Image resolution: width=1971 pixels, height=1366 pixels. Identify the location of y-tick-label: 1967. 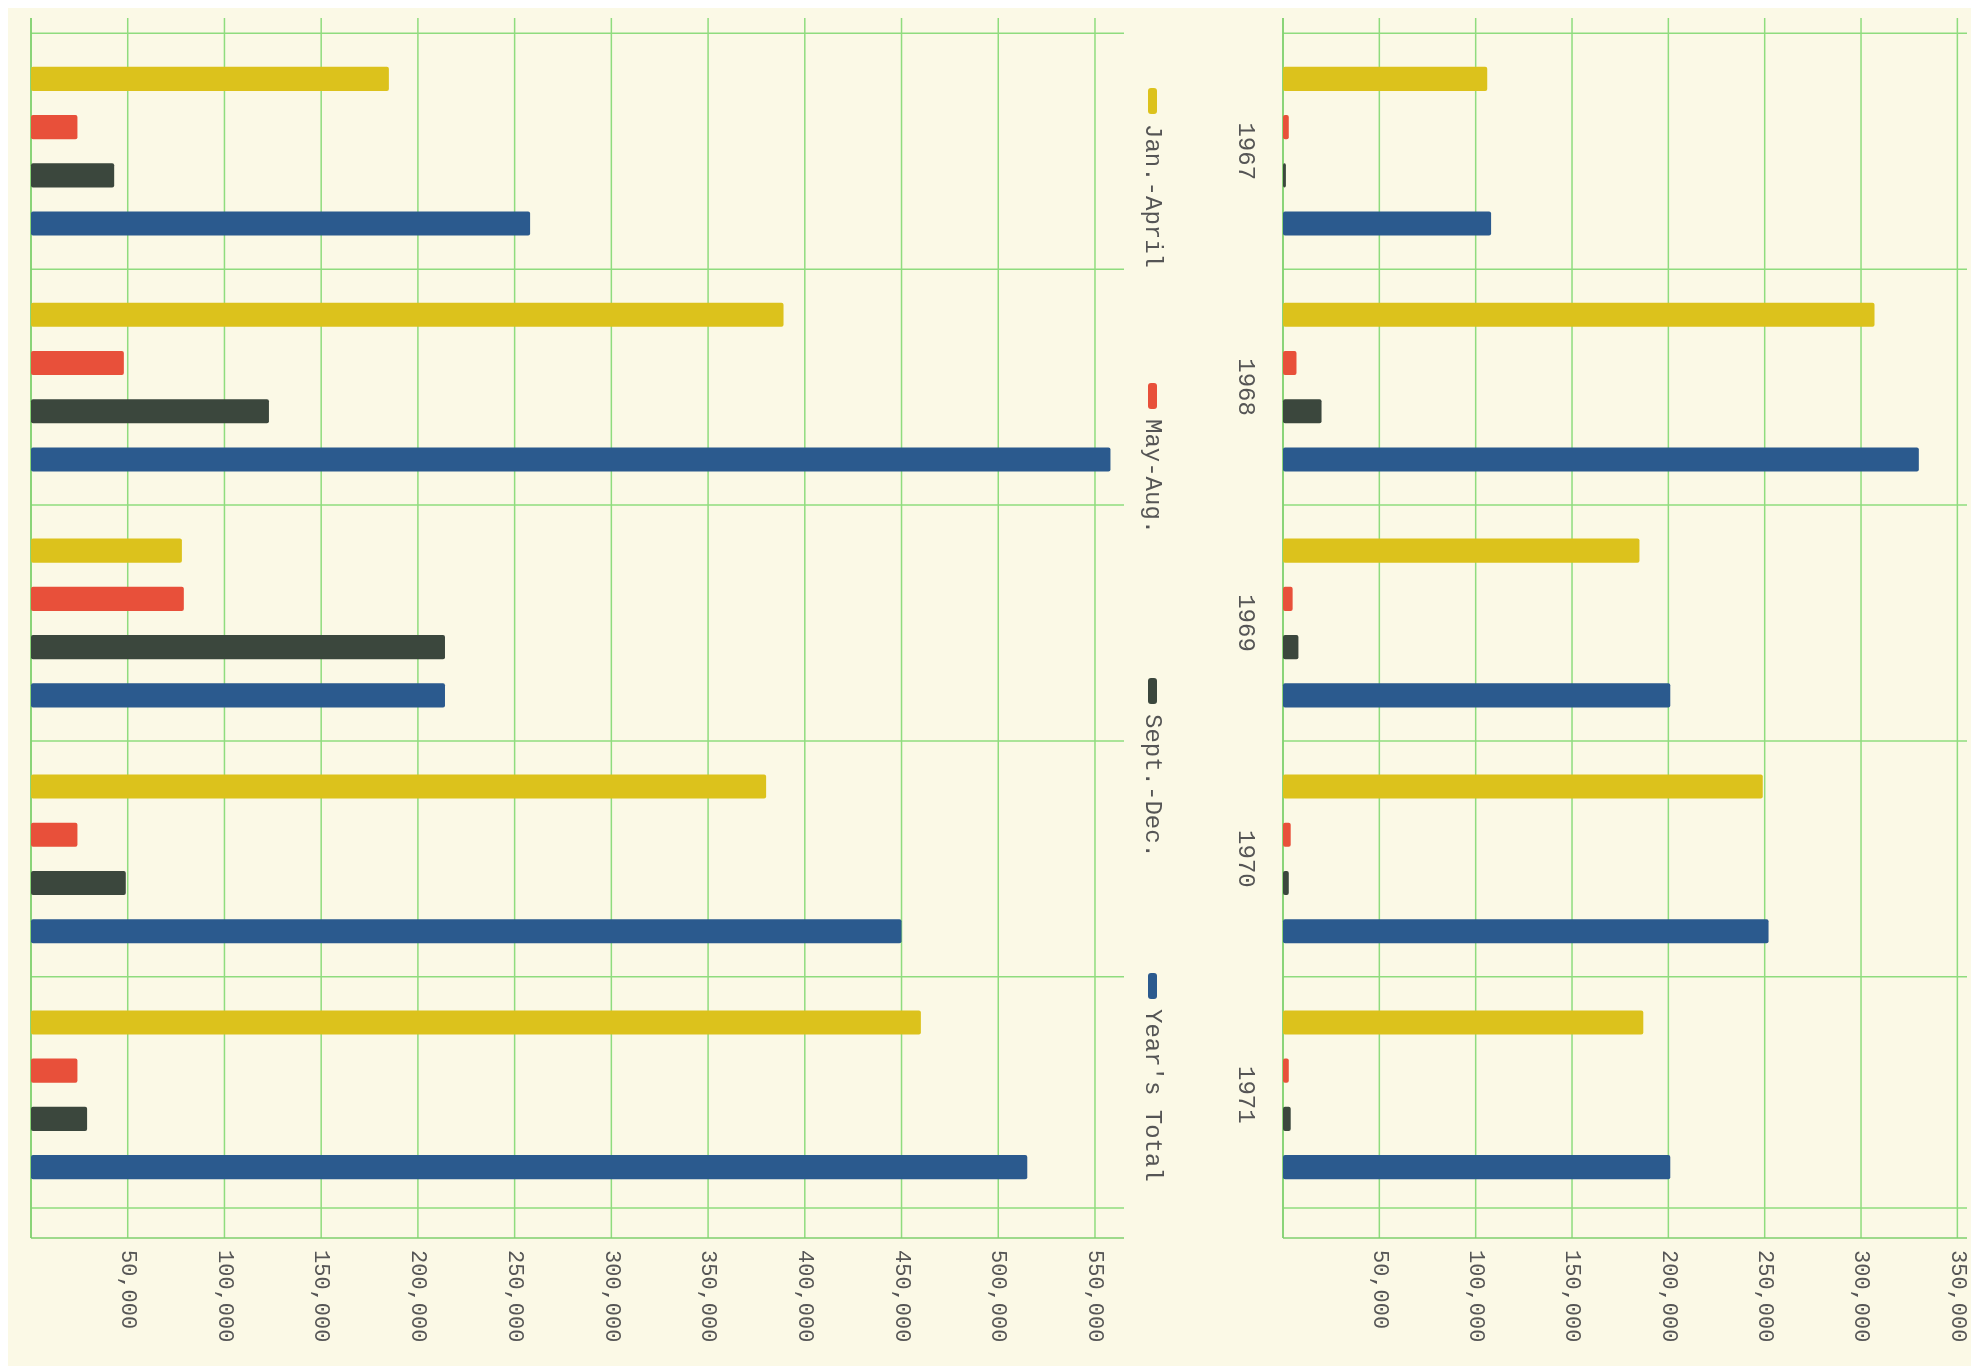
(1245, 151).